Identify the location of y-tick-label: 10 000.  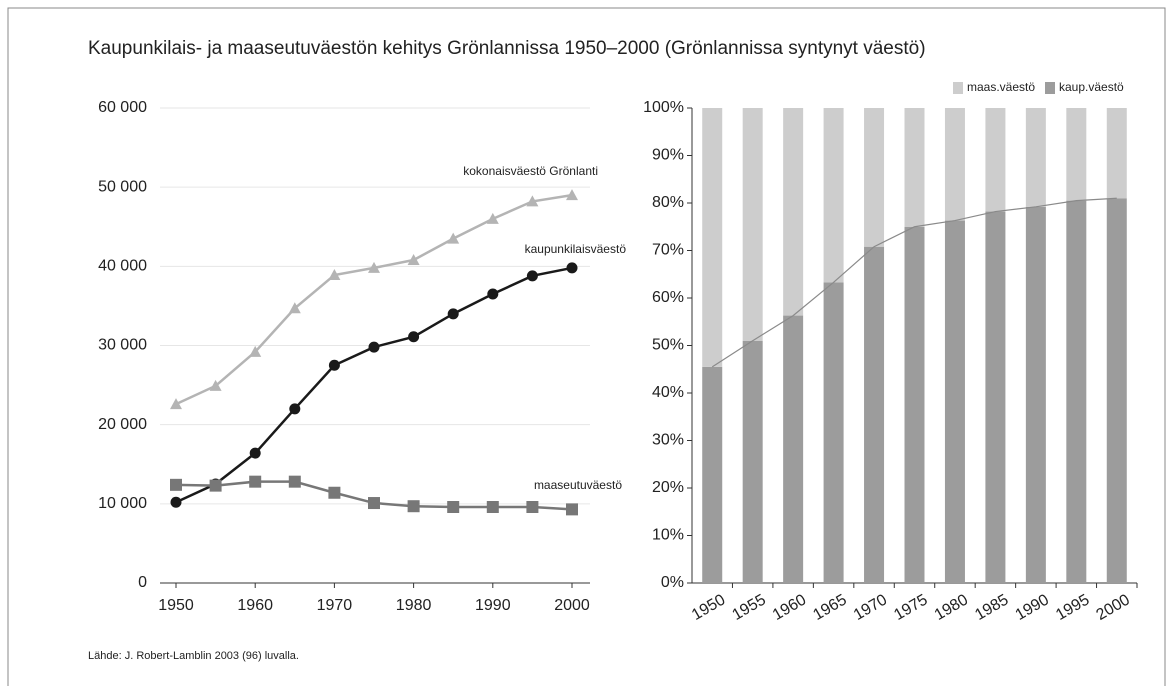
(122, 503).